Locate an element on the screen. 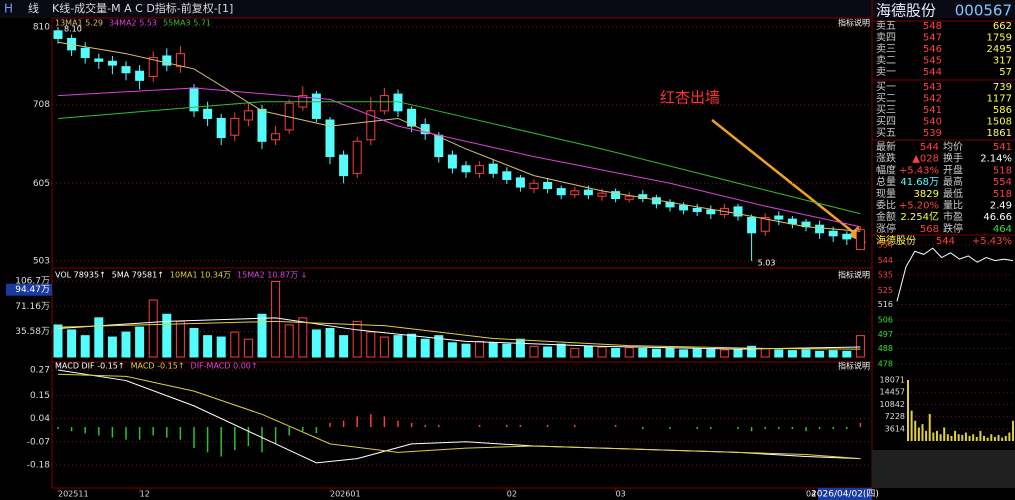  book-volume: 1861 is located at coordinates (999, 133).